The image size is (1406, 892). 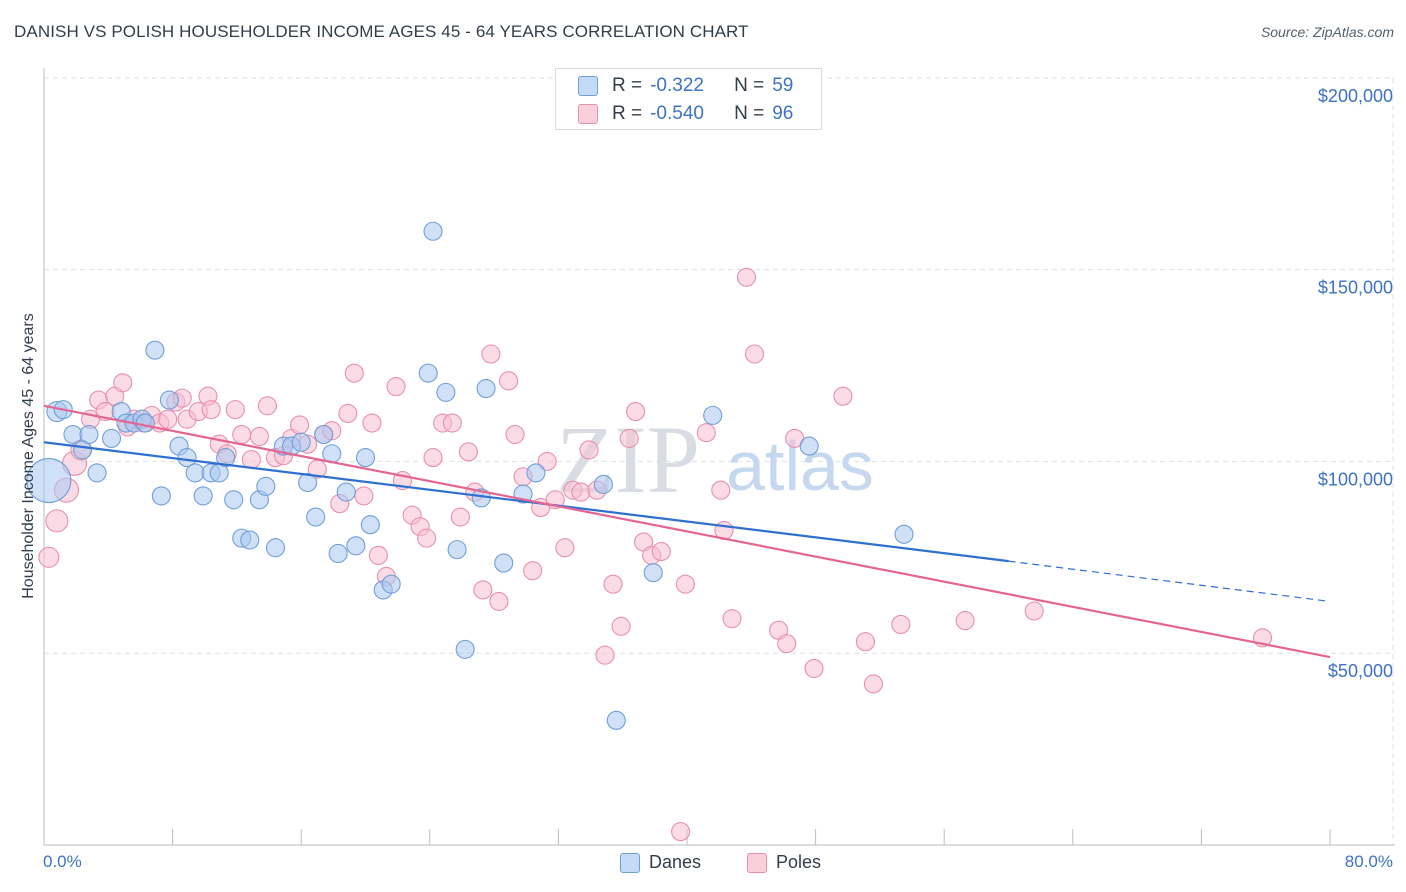 What do you see at coordinates (749, 85) in the screenshot?
I see `n-label: N =` at bounding box center [749, 85].